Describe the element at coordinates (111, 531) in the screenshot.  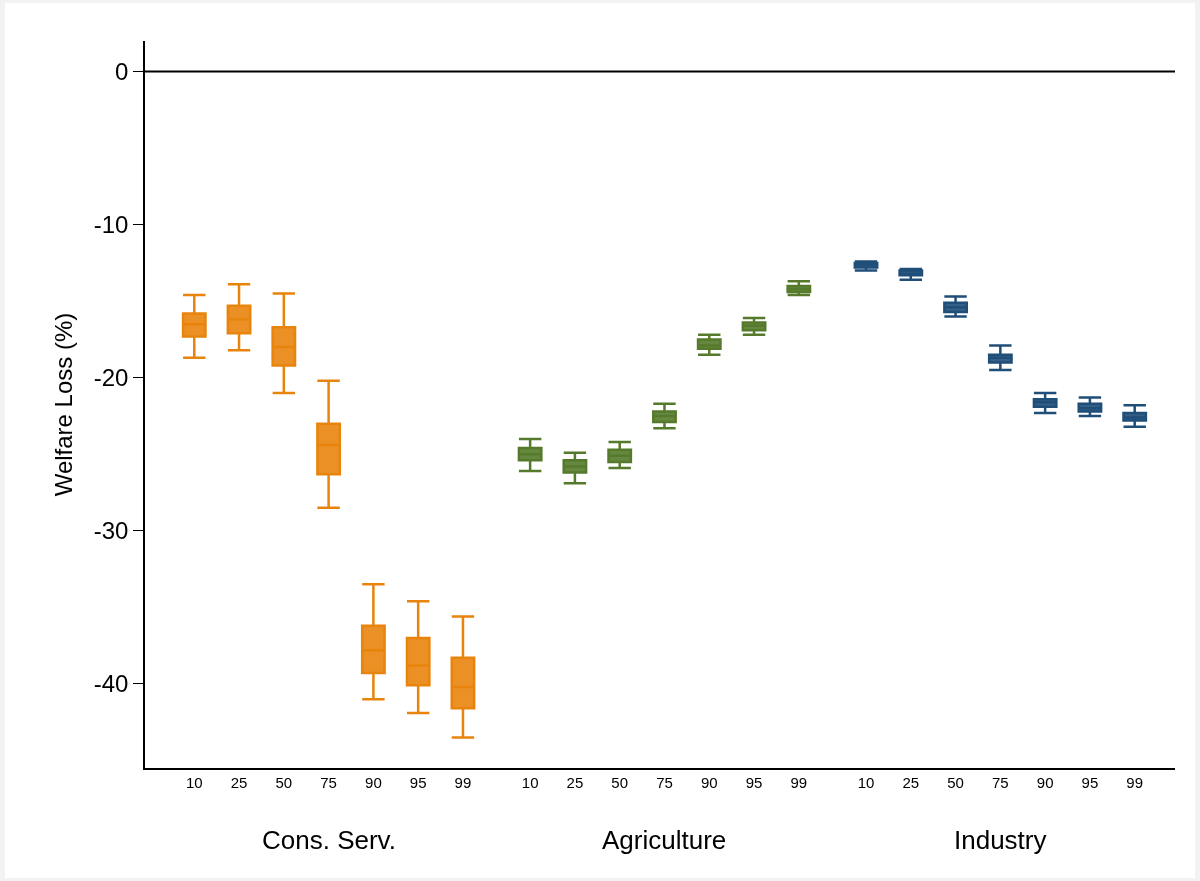
I see `y-tick-label: -30` at that location.